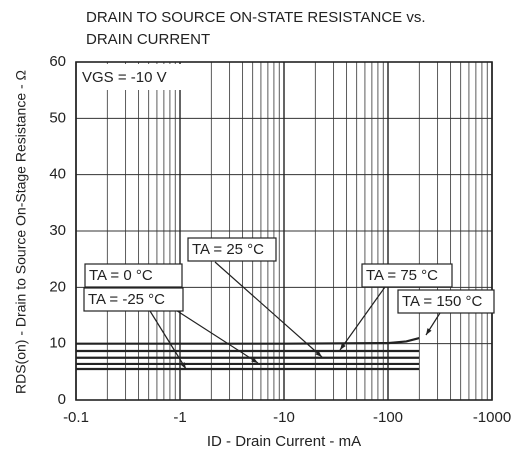 Image resolution: width=518 pixels, height=469 pixels. I want to click on y-tick-label: 30, so click(57, 230).